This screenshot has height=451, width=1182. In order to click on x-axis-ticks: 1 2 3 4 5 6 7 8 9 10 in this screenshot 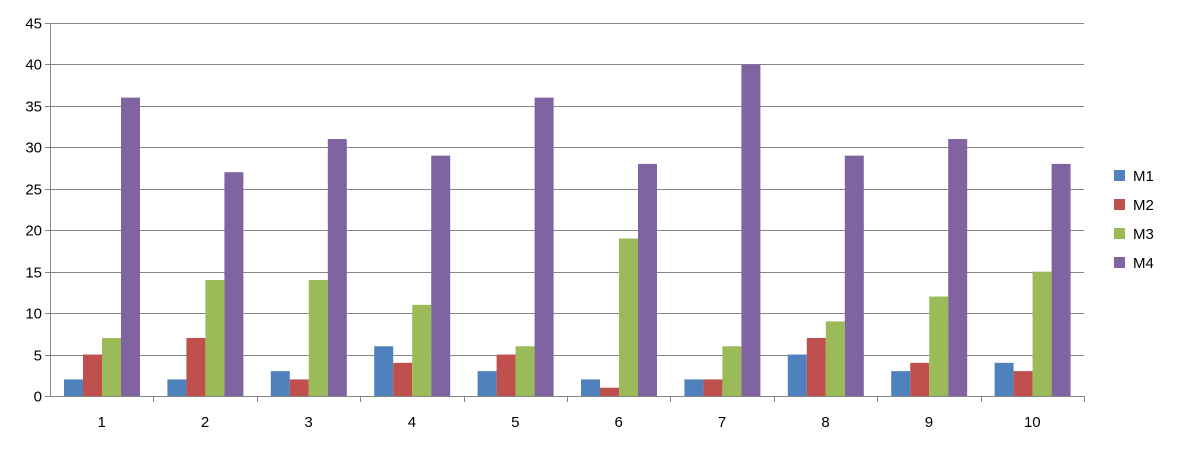, I will do `click(591, 413)`.